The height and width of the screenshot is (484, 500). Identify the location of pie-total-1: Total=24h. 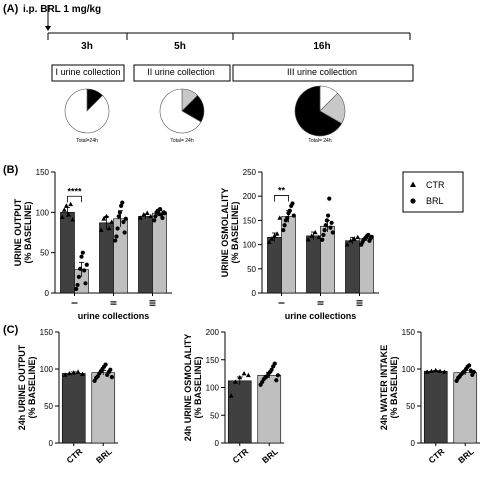
(87, 141).